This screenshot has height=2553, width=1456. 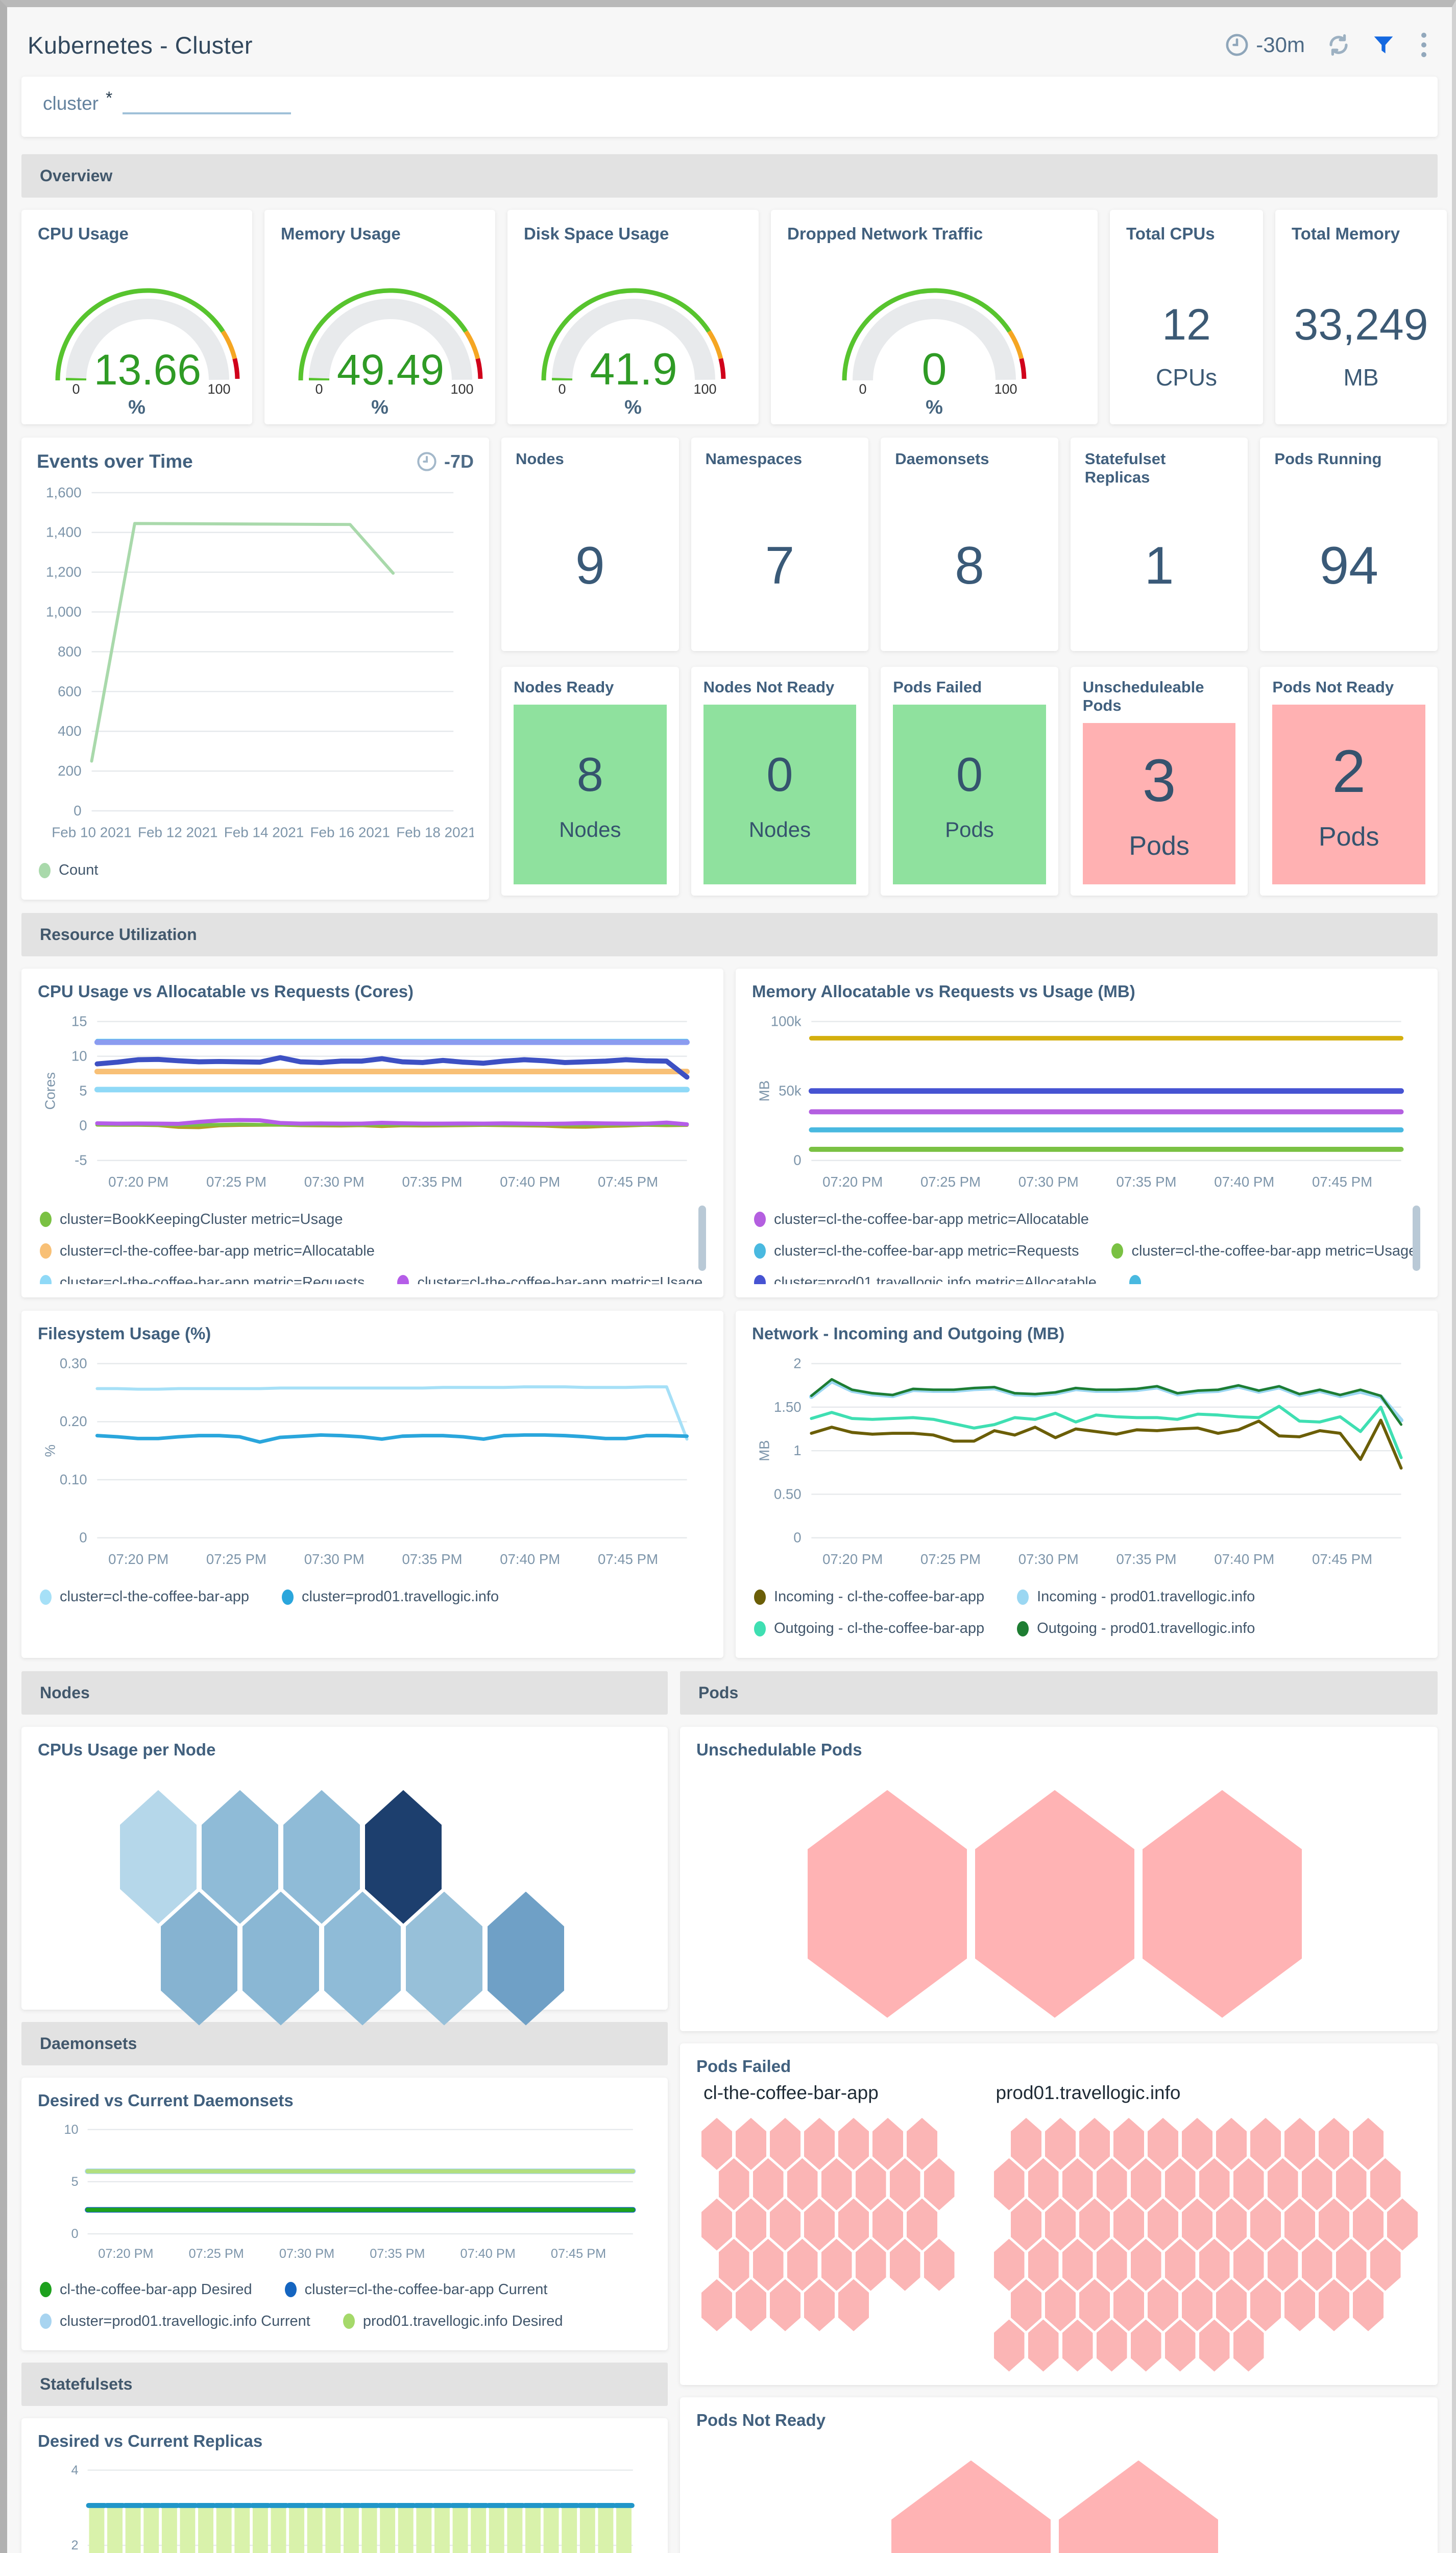 I want to click on legend-item: Incoming - cl-the-coffee-bar-app, so click(x=869, y=1597).